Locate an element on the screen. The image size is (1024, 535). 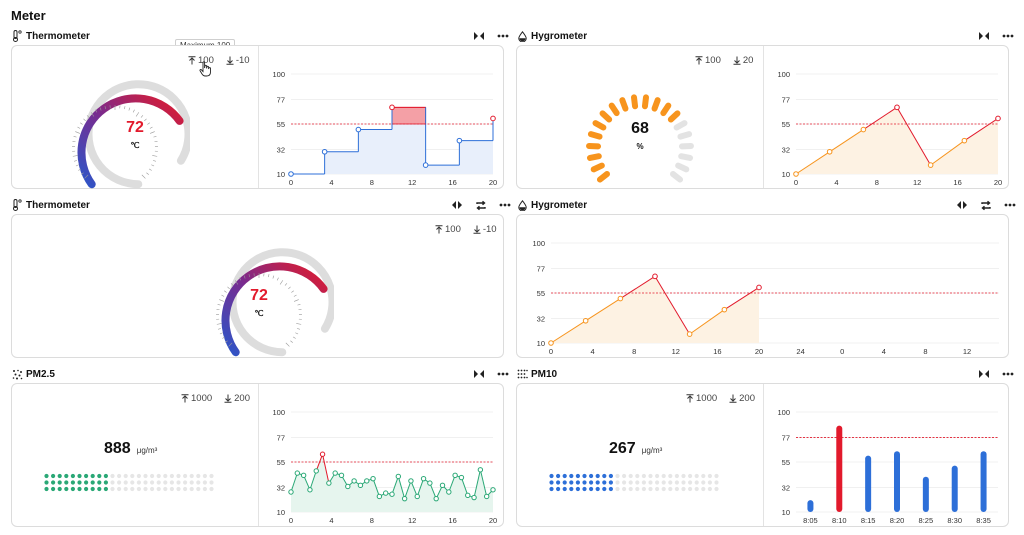
therm1-limits: 100 -10 is located at coordinates (219, 60).